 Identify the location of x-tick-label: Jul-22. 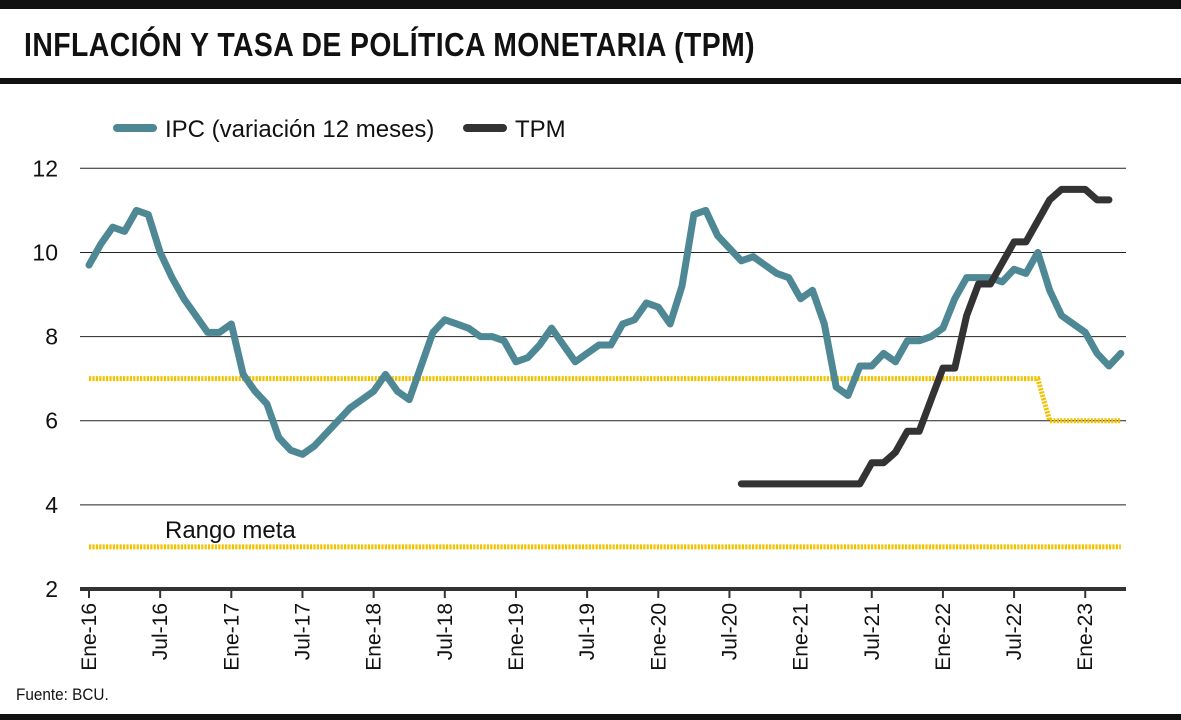
(1014, 631).